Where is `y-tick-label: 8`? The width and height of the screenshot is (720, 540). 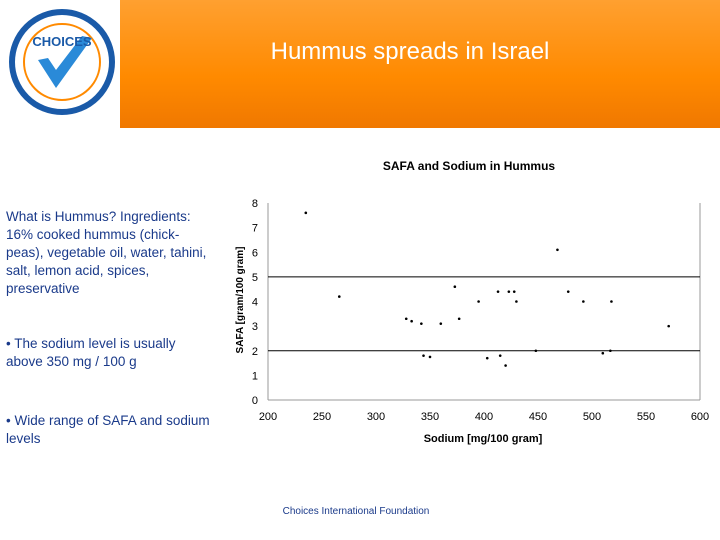 y-tick-label: 8 is located at coordinates (255, 204).